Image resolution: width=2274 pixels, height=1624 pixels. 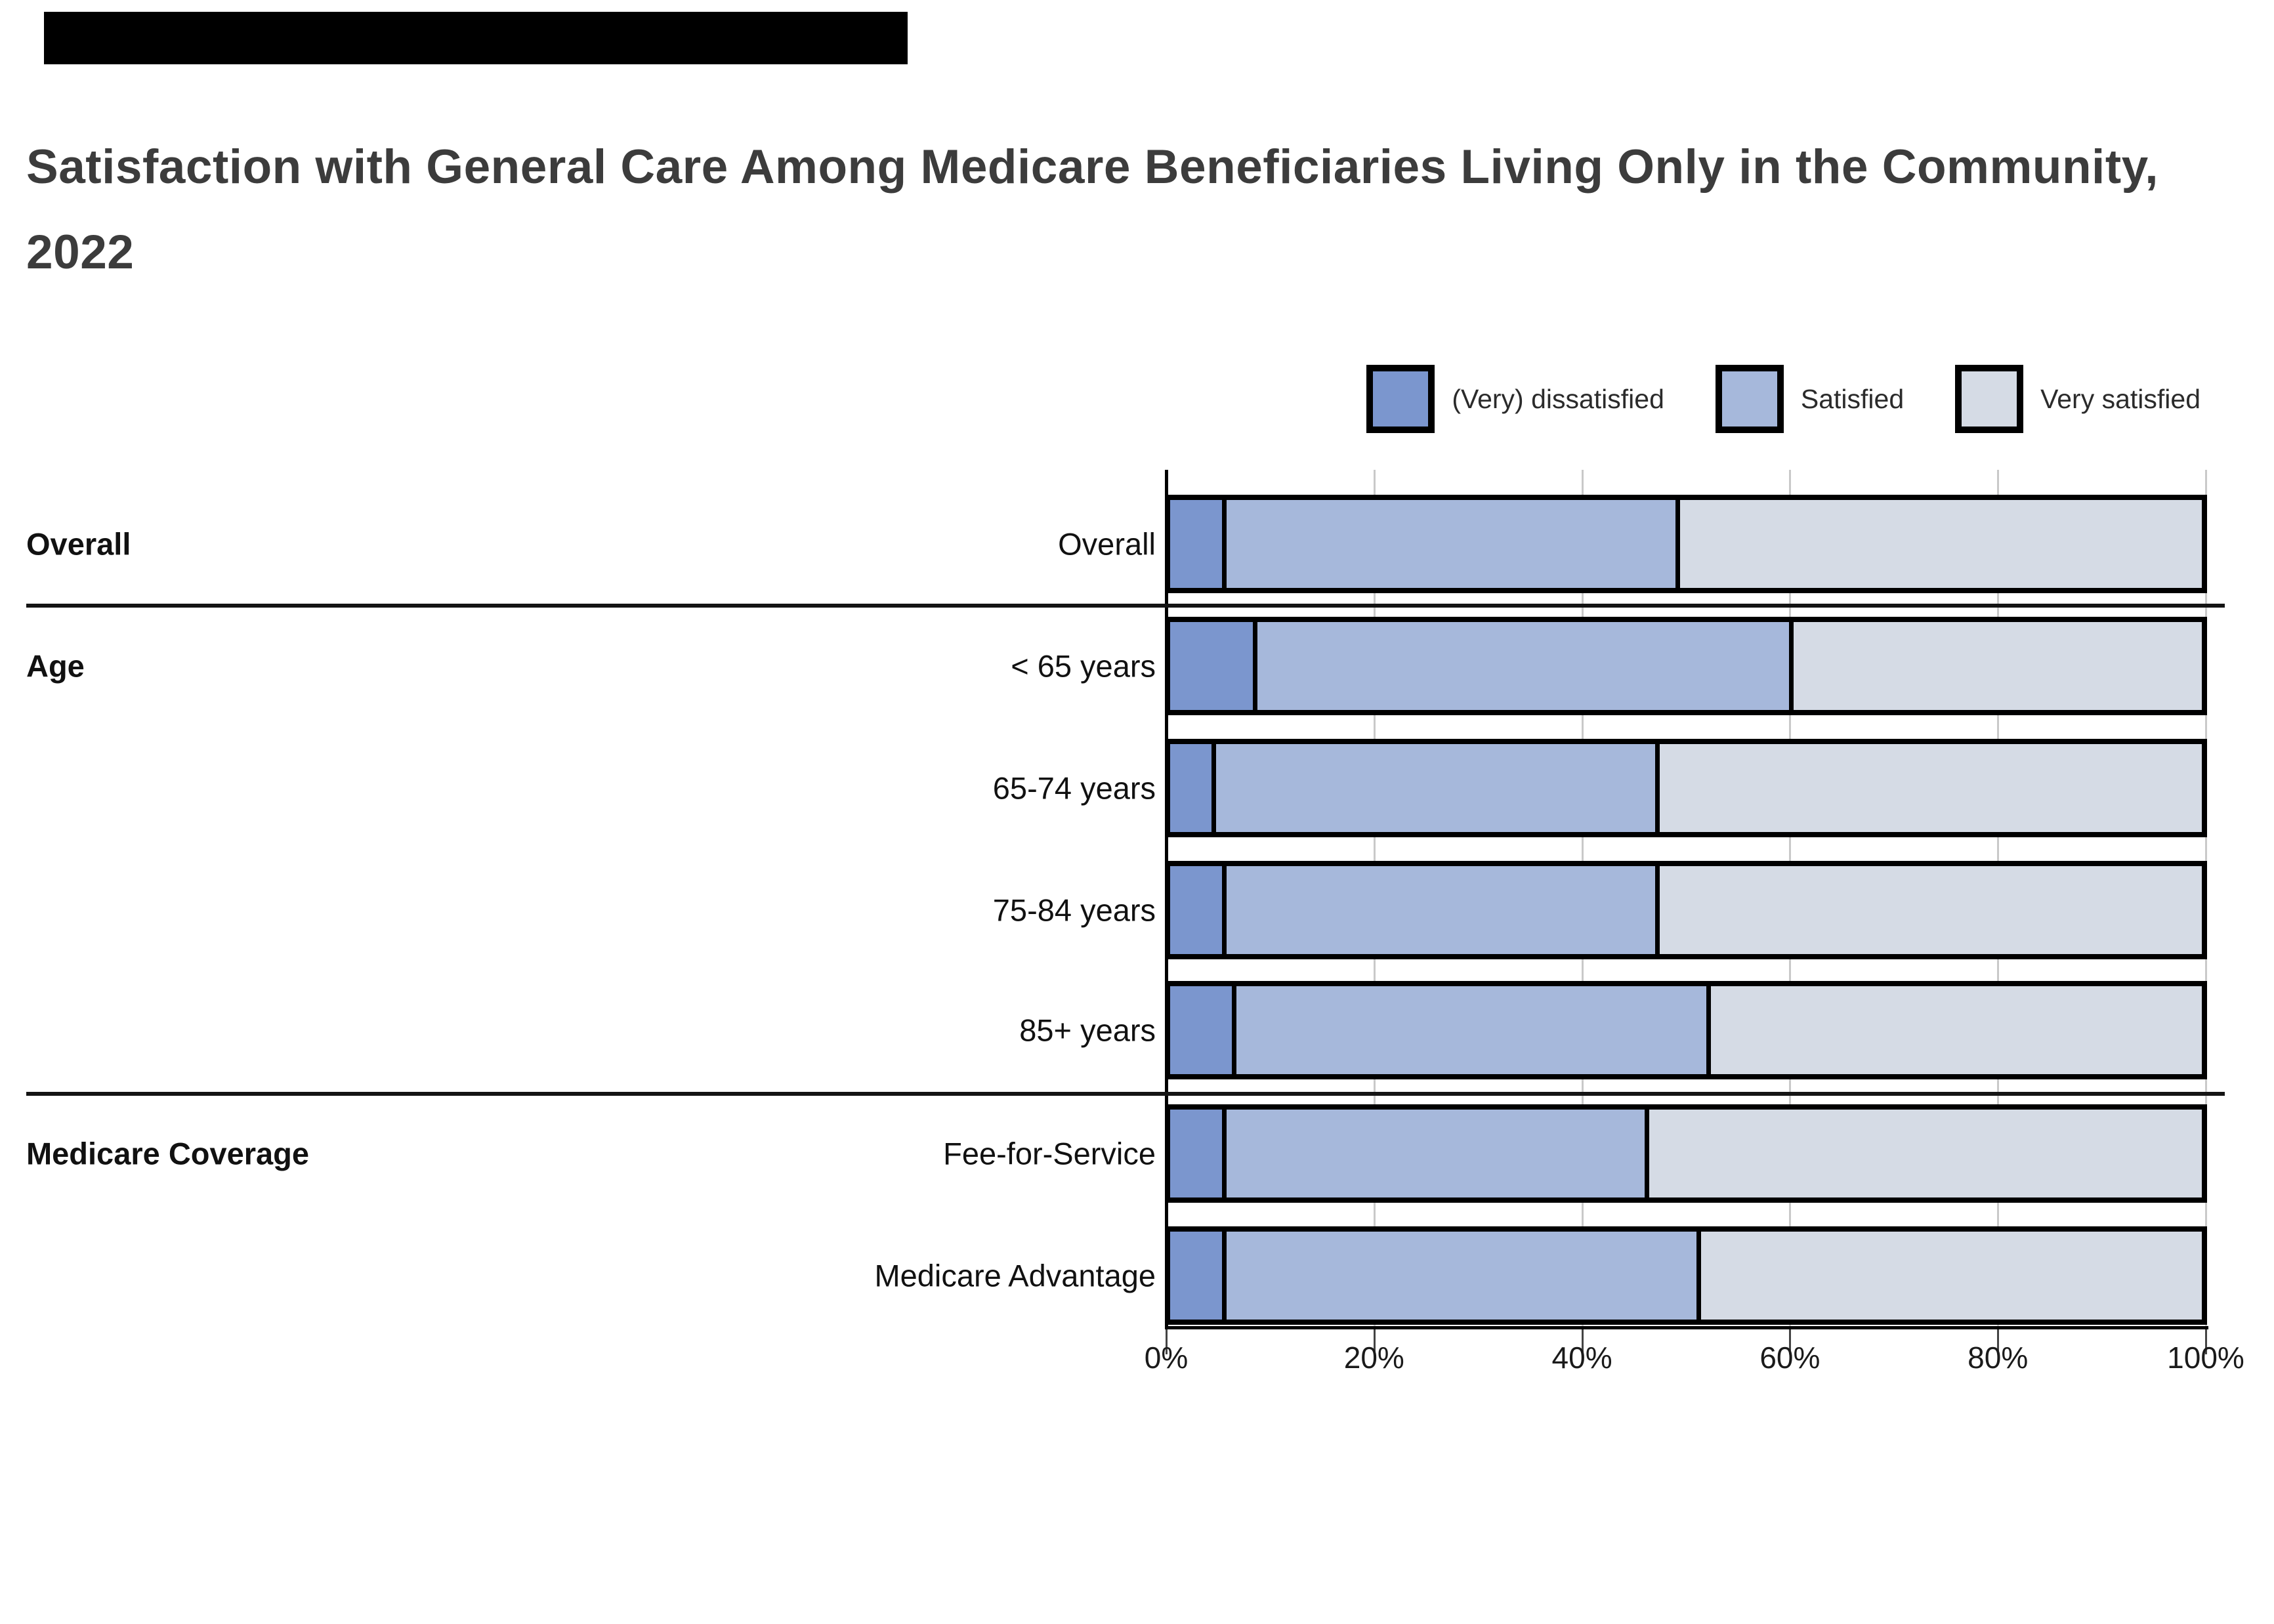 I want to click on legend-label: Satisfied, so click(x=1852, y=398).